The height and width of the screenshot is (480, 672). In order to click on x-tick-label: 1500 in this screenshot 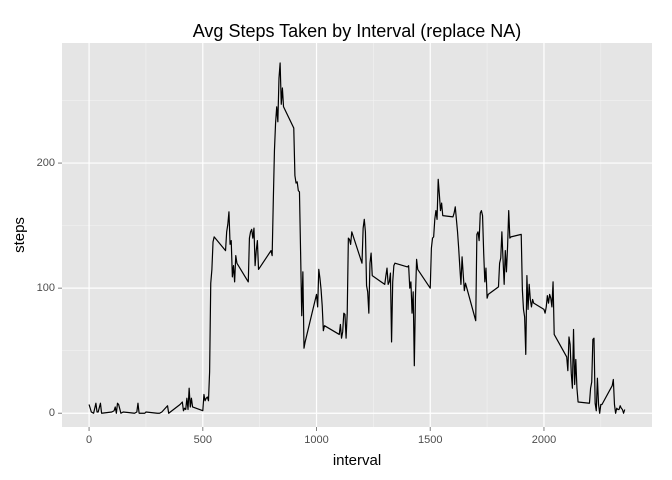, I will do `click(430, 440)`.